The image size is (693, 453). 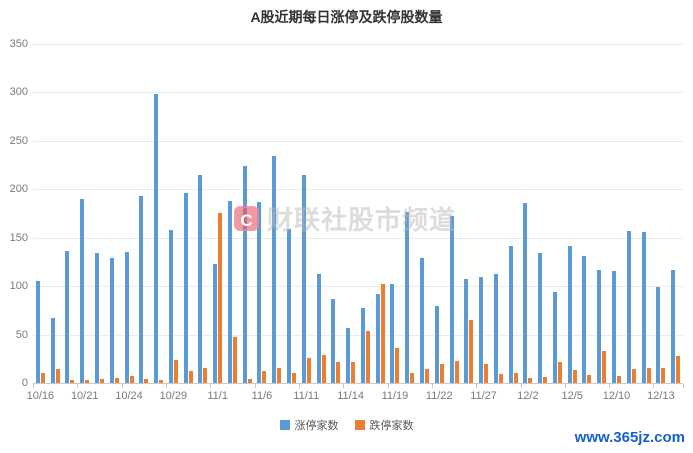 I want to click on bar-limit-down-12/11, so click(x=633, y=376).